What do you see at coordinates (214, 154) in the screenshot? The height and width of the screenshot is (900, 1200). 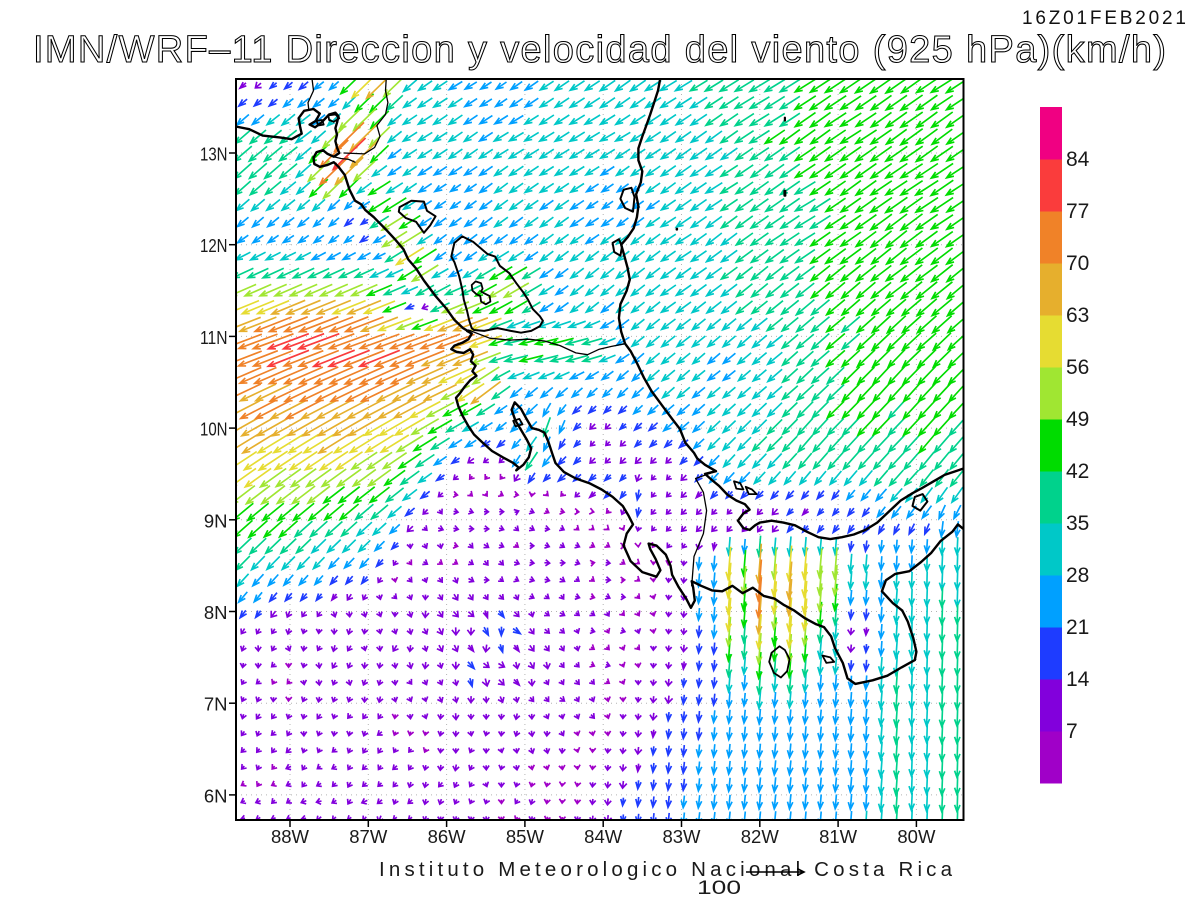 I see `svg-text: 13N` at bounding box center [214, 154].